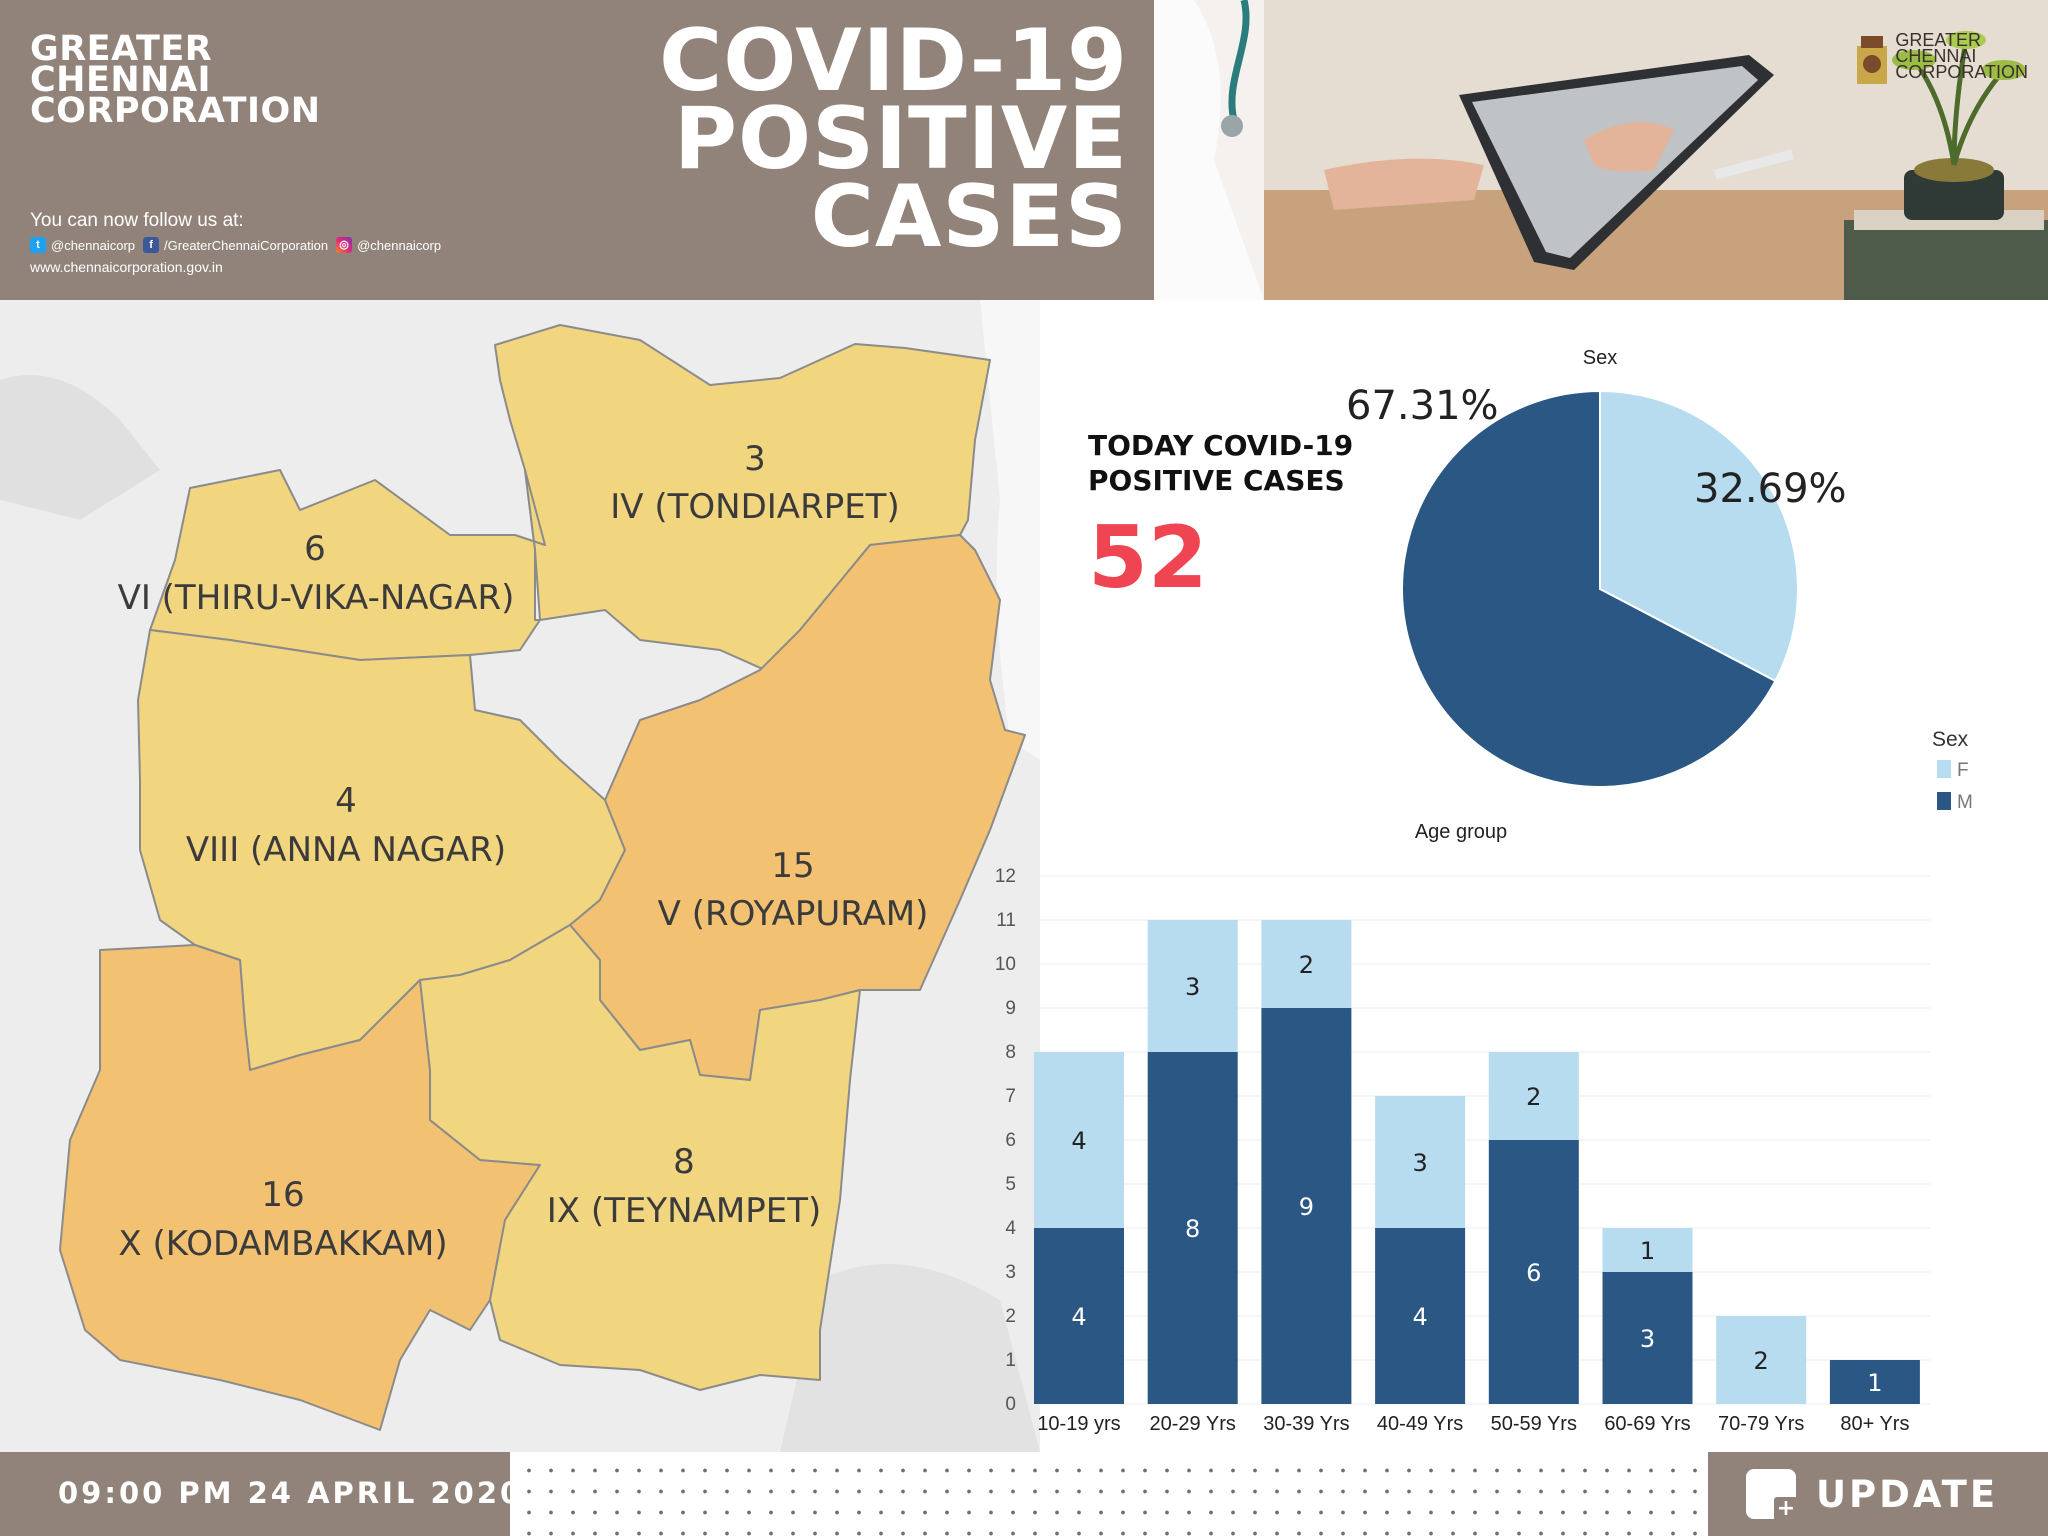 The image size is (2048, 1536). Describe the element at coordinates (346, 850) in the screenshot. I see `zone-name-anna-nagar: VIII (ANNA NAGAR)` at that location.